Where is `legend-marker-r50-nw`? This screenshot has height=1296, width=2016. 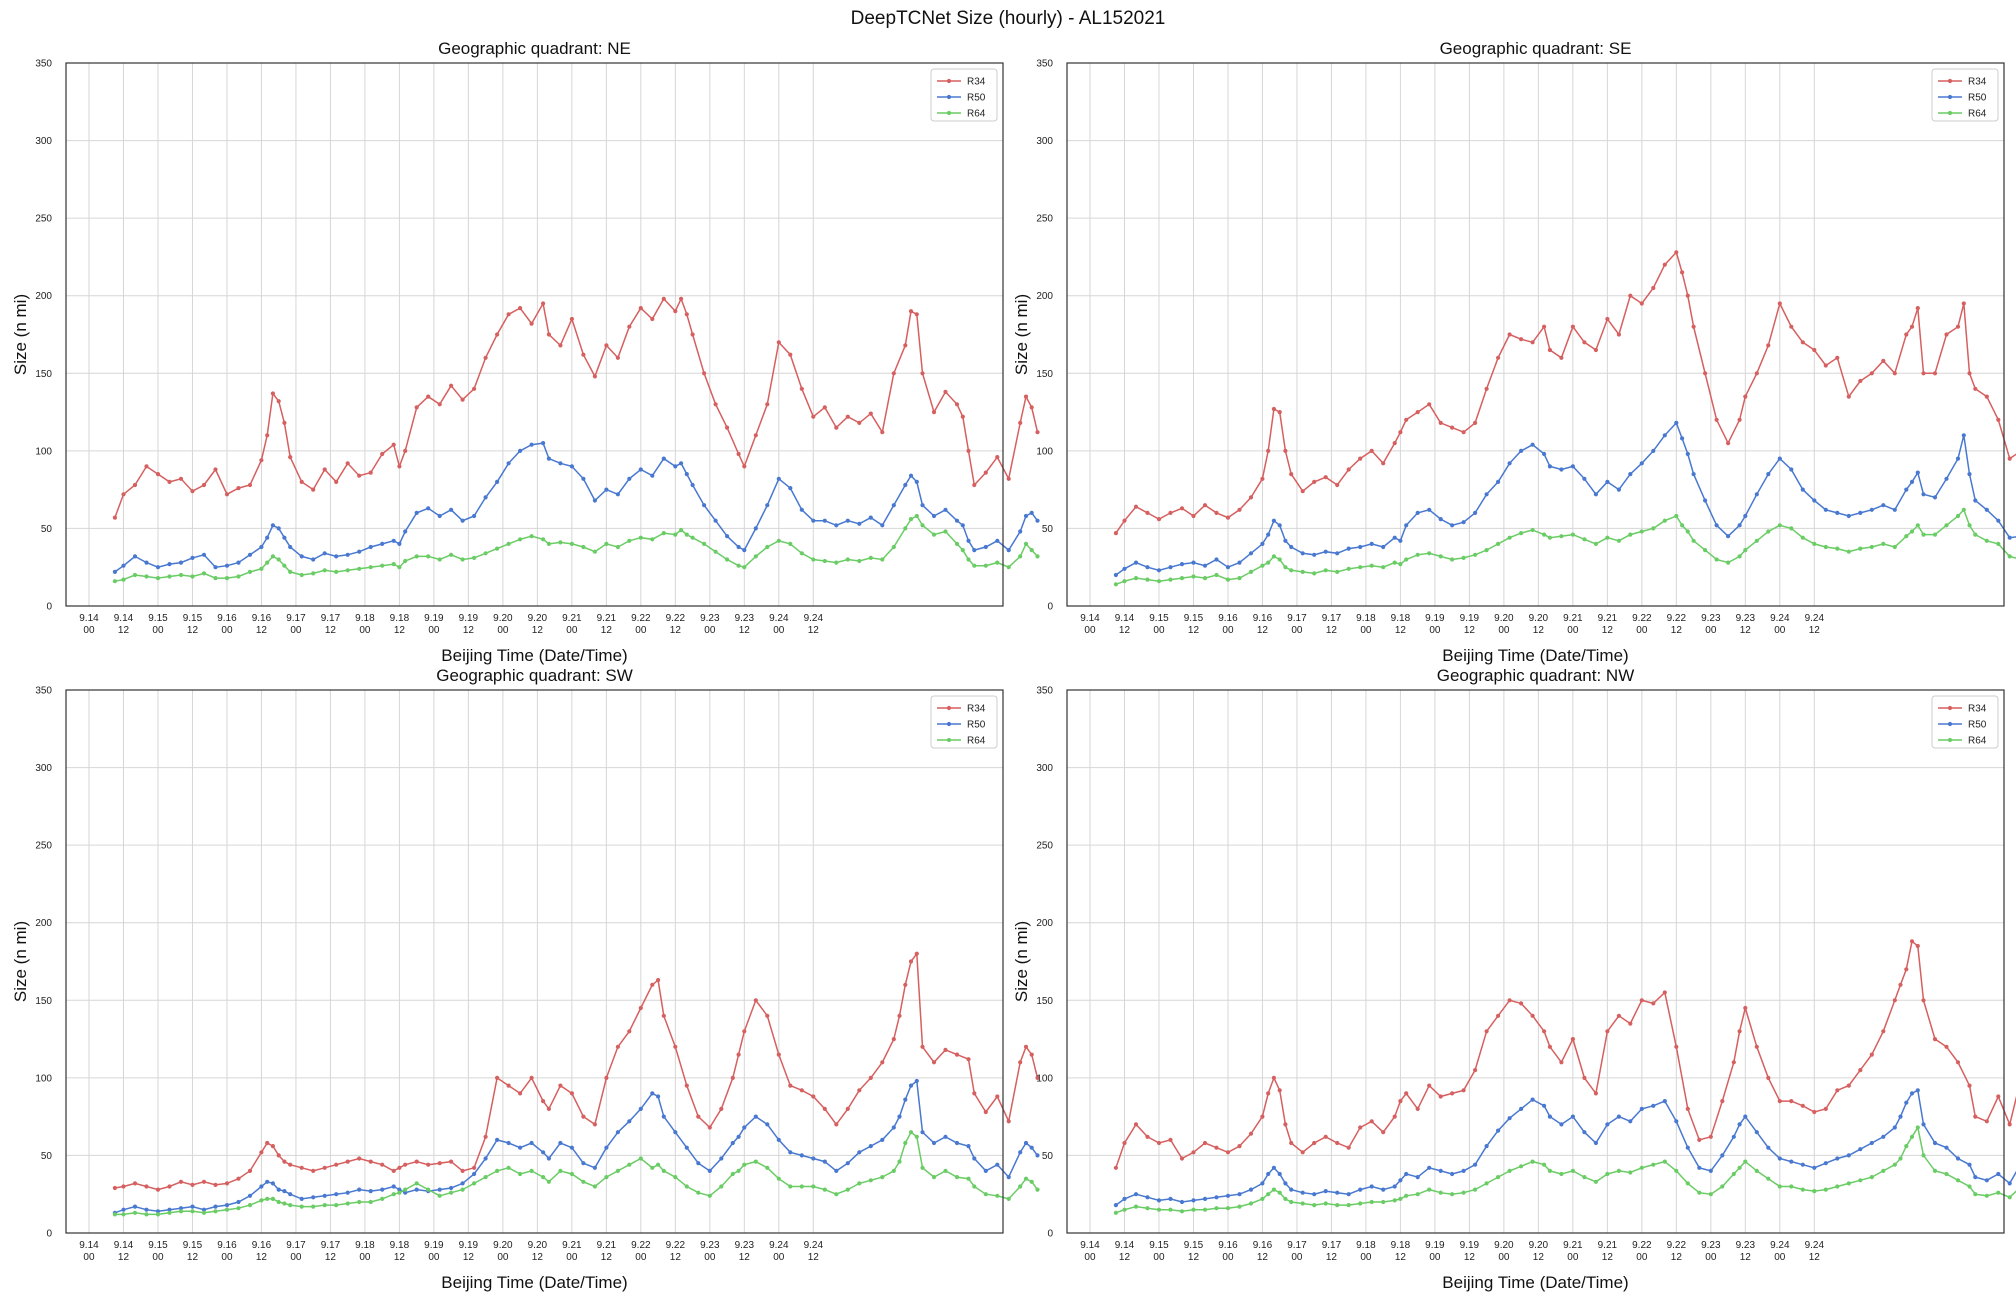 legend-marker-r50-nw is located at coordinates (1950, 724).